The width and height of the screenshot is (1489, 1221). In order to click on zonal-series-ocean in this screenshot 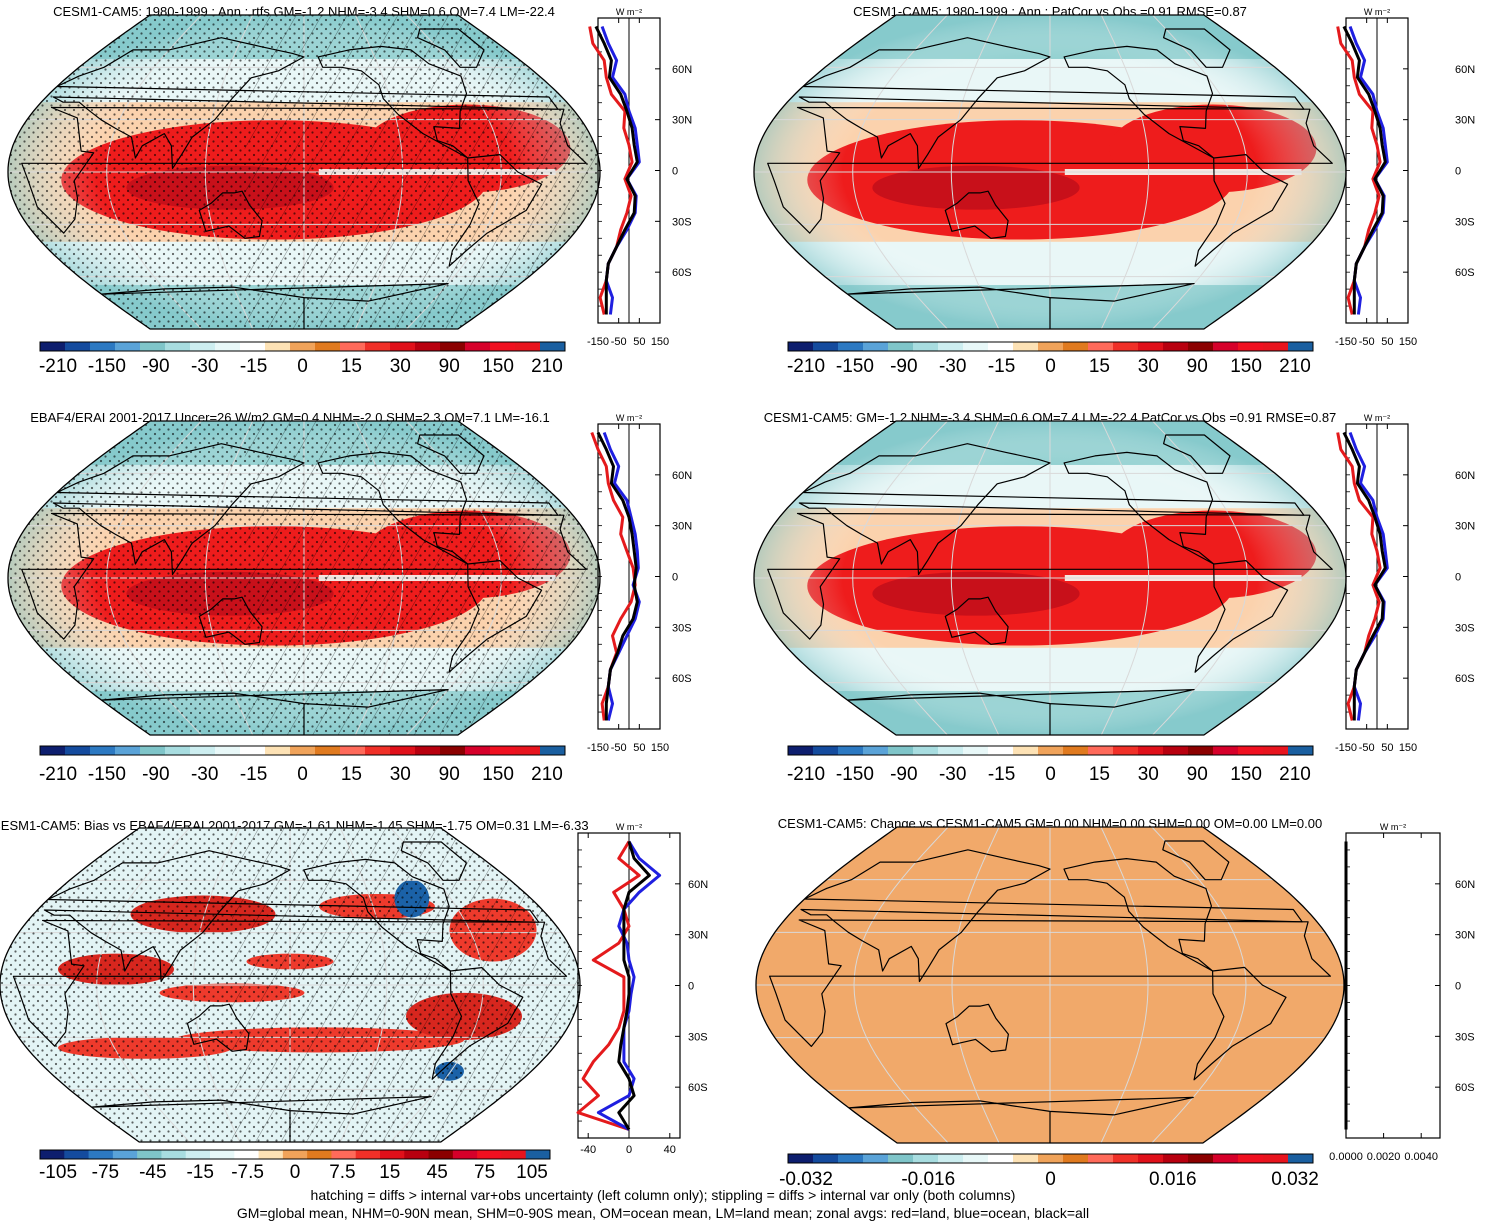, I will do `click(629, 985)`.